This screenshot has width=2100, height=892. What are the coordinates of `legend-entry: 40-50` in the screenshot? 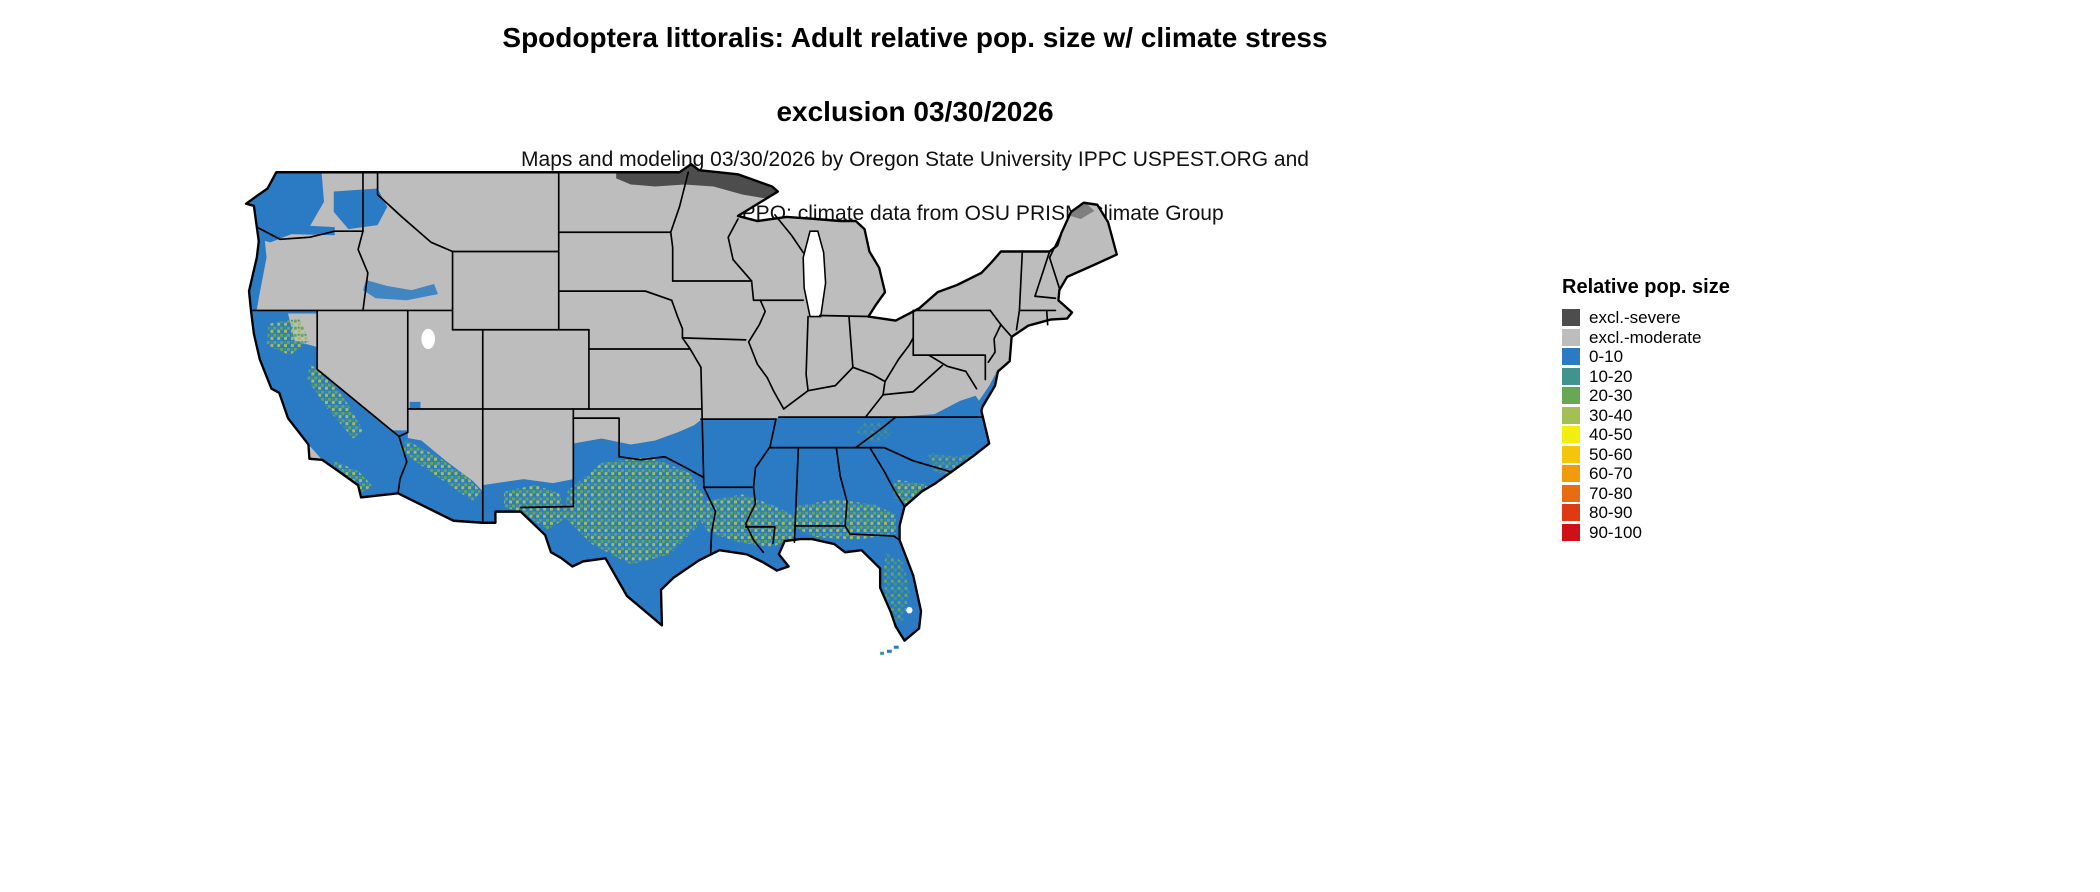 It's located at (1692, 435).